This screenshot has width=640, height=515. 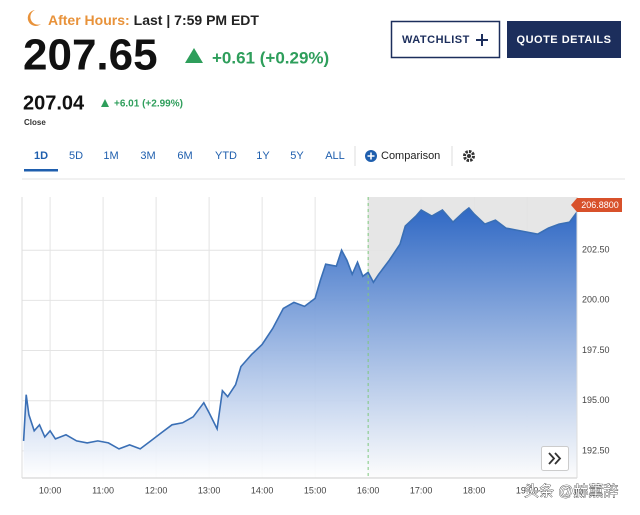 What do you see at coordinates (105, 103) in the screenshot?
I see `up-arrow-small` at bounding box center [105, 103].